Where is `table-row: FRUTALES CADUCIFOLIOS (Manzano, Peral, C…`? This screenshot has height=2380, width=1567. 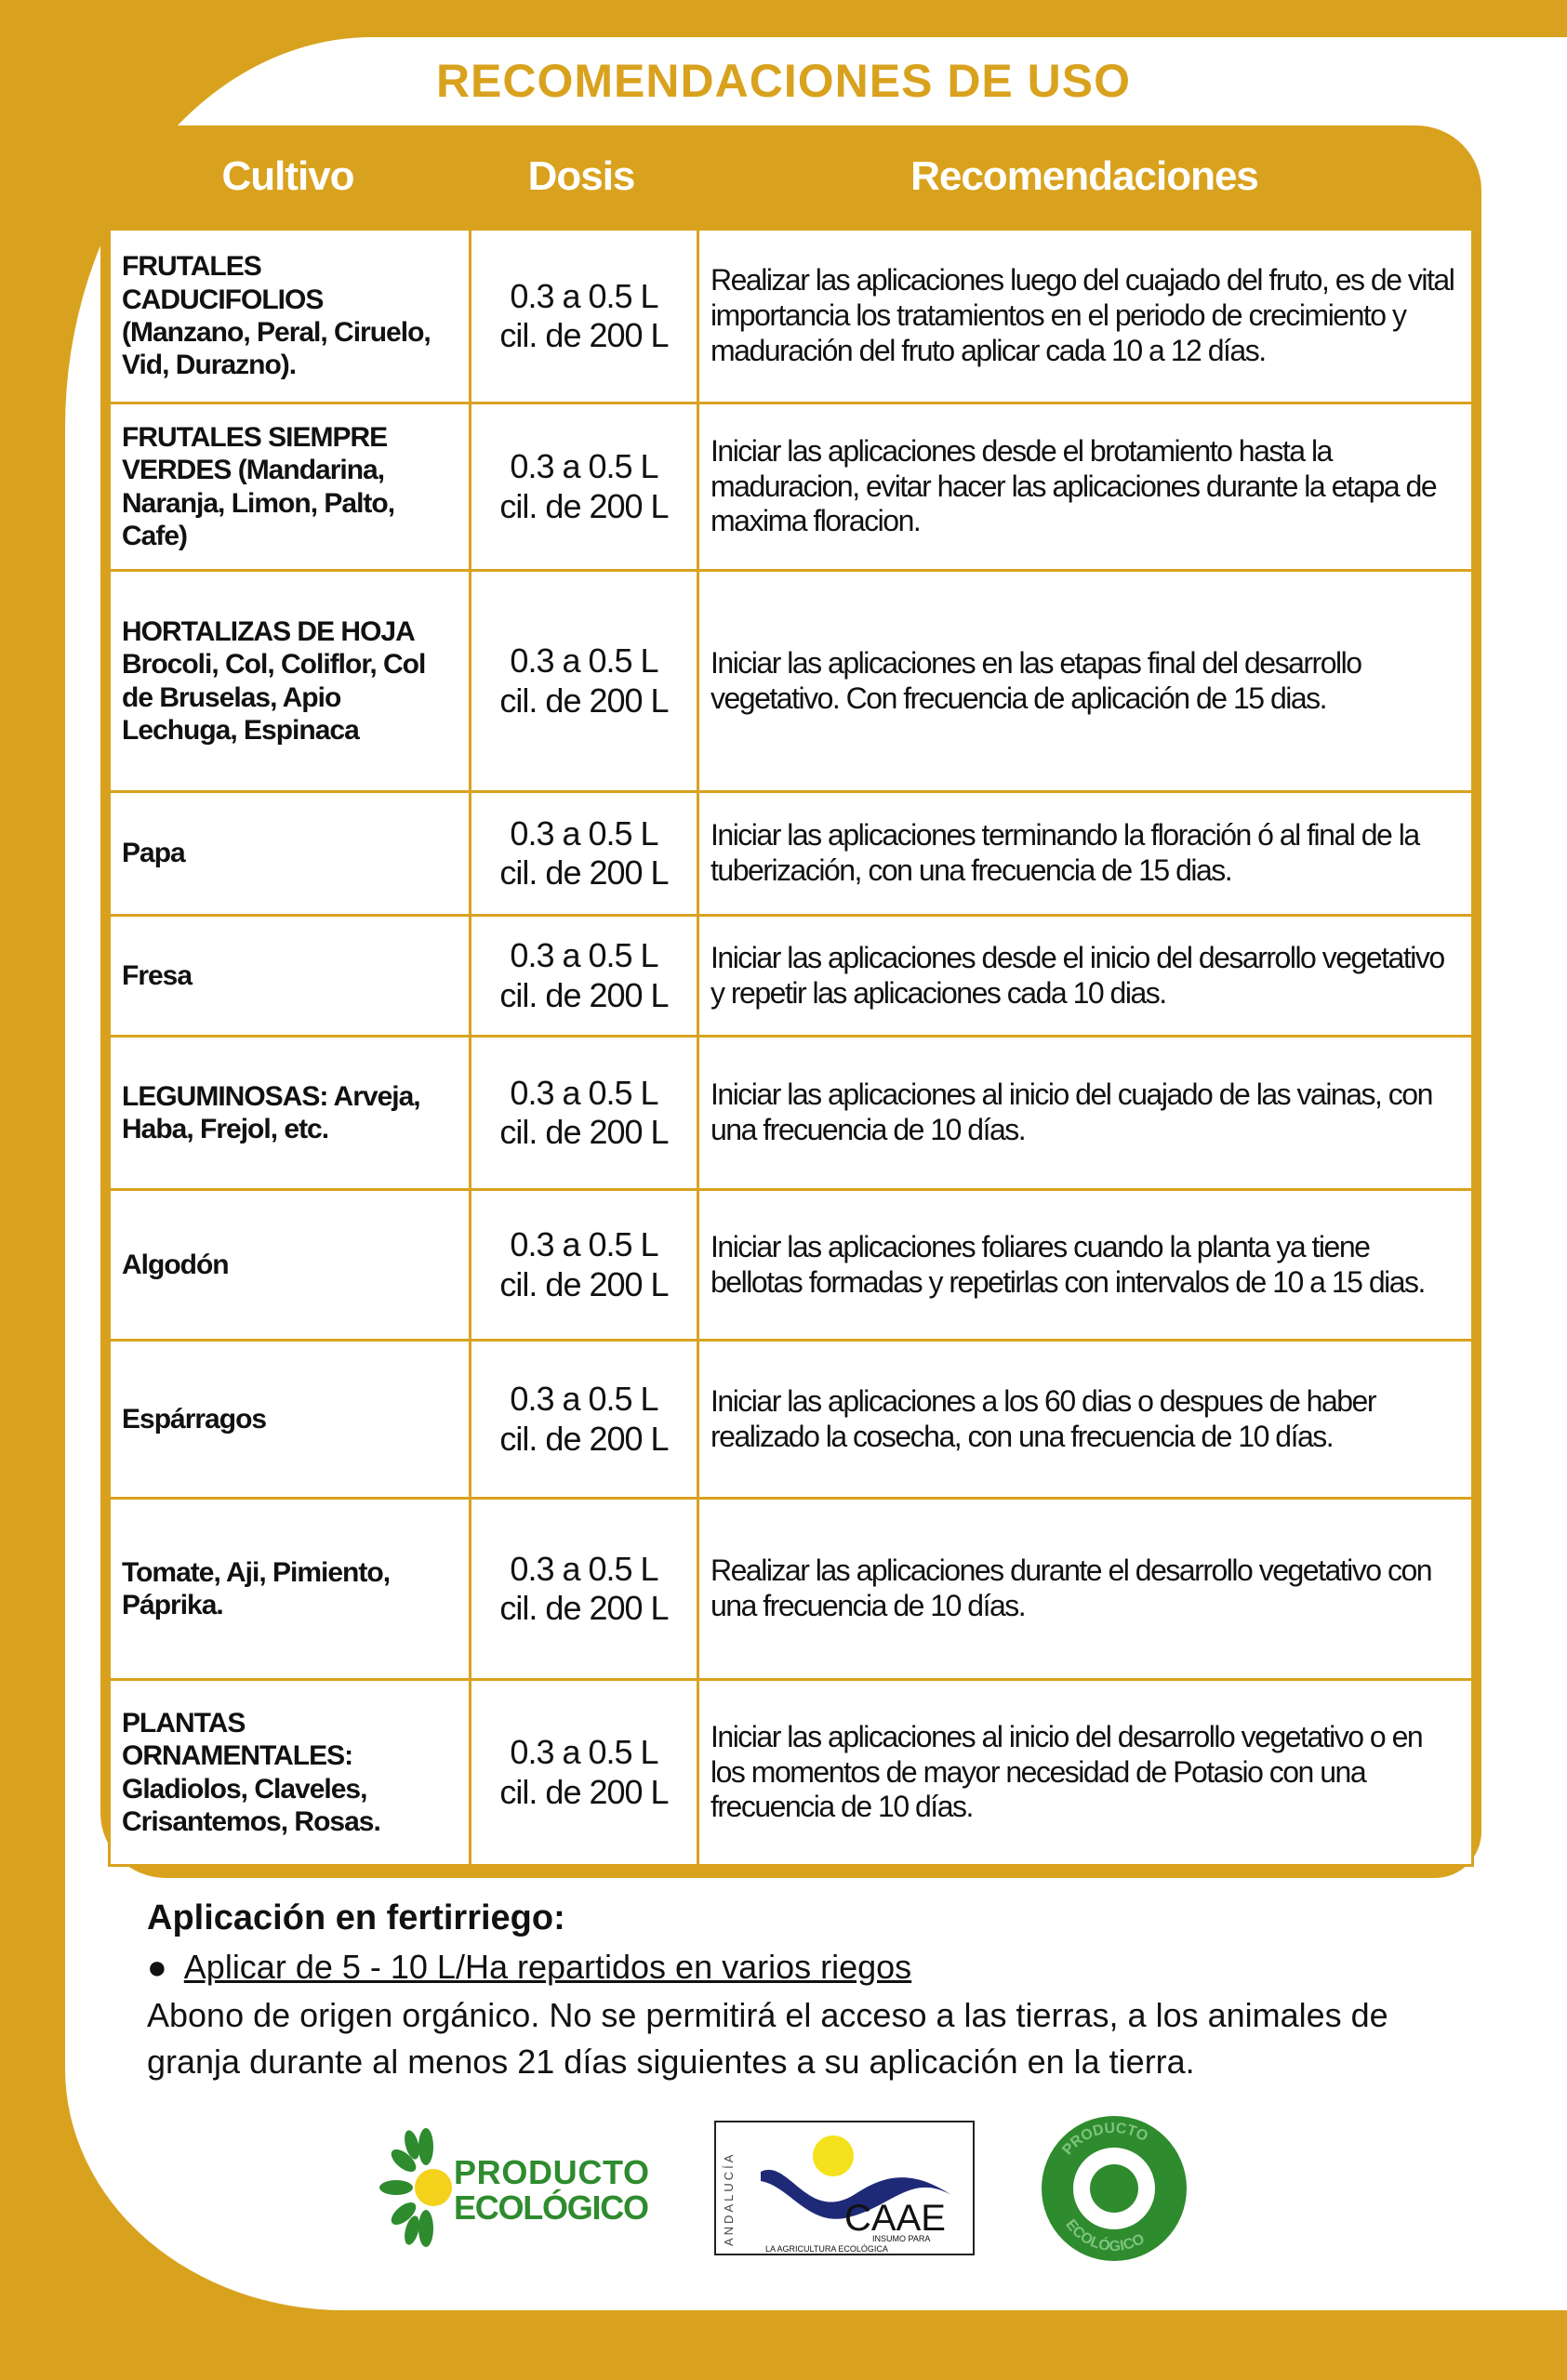 table-row: FRUTALES CADUCIFOLIOS (Manzano, Peral, C… is located at coordinates (791, 316).